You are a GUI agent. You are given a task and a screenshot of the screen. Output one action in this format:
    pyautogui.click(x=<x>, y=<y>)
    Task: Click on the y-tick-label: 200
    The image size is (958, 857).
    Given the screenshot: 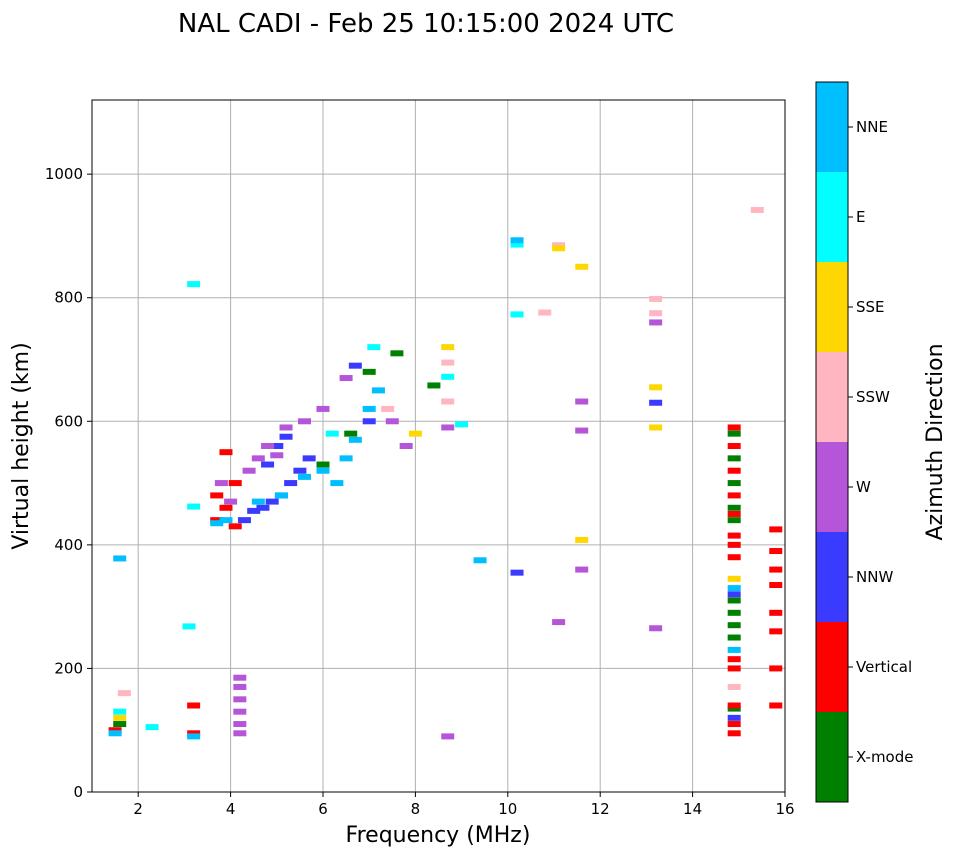 What is the action you would take?
    pyautogui.click(x=68, y=668)
    